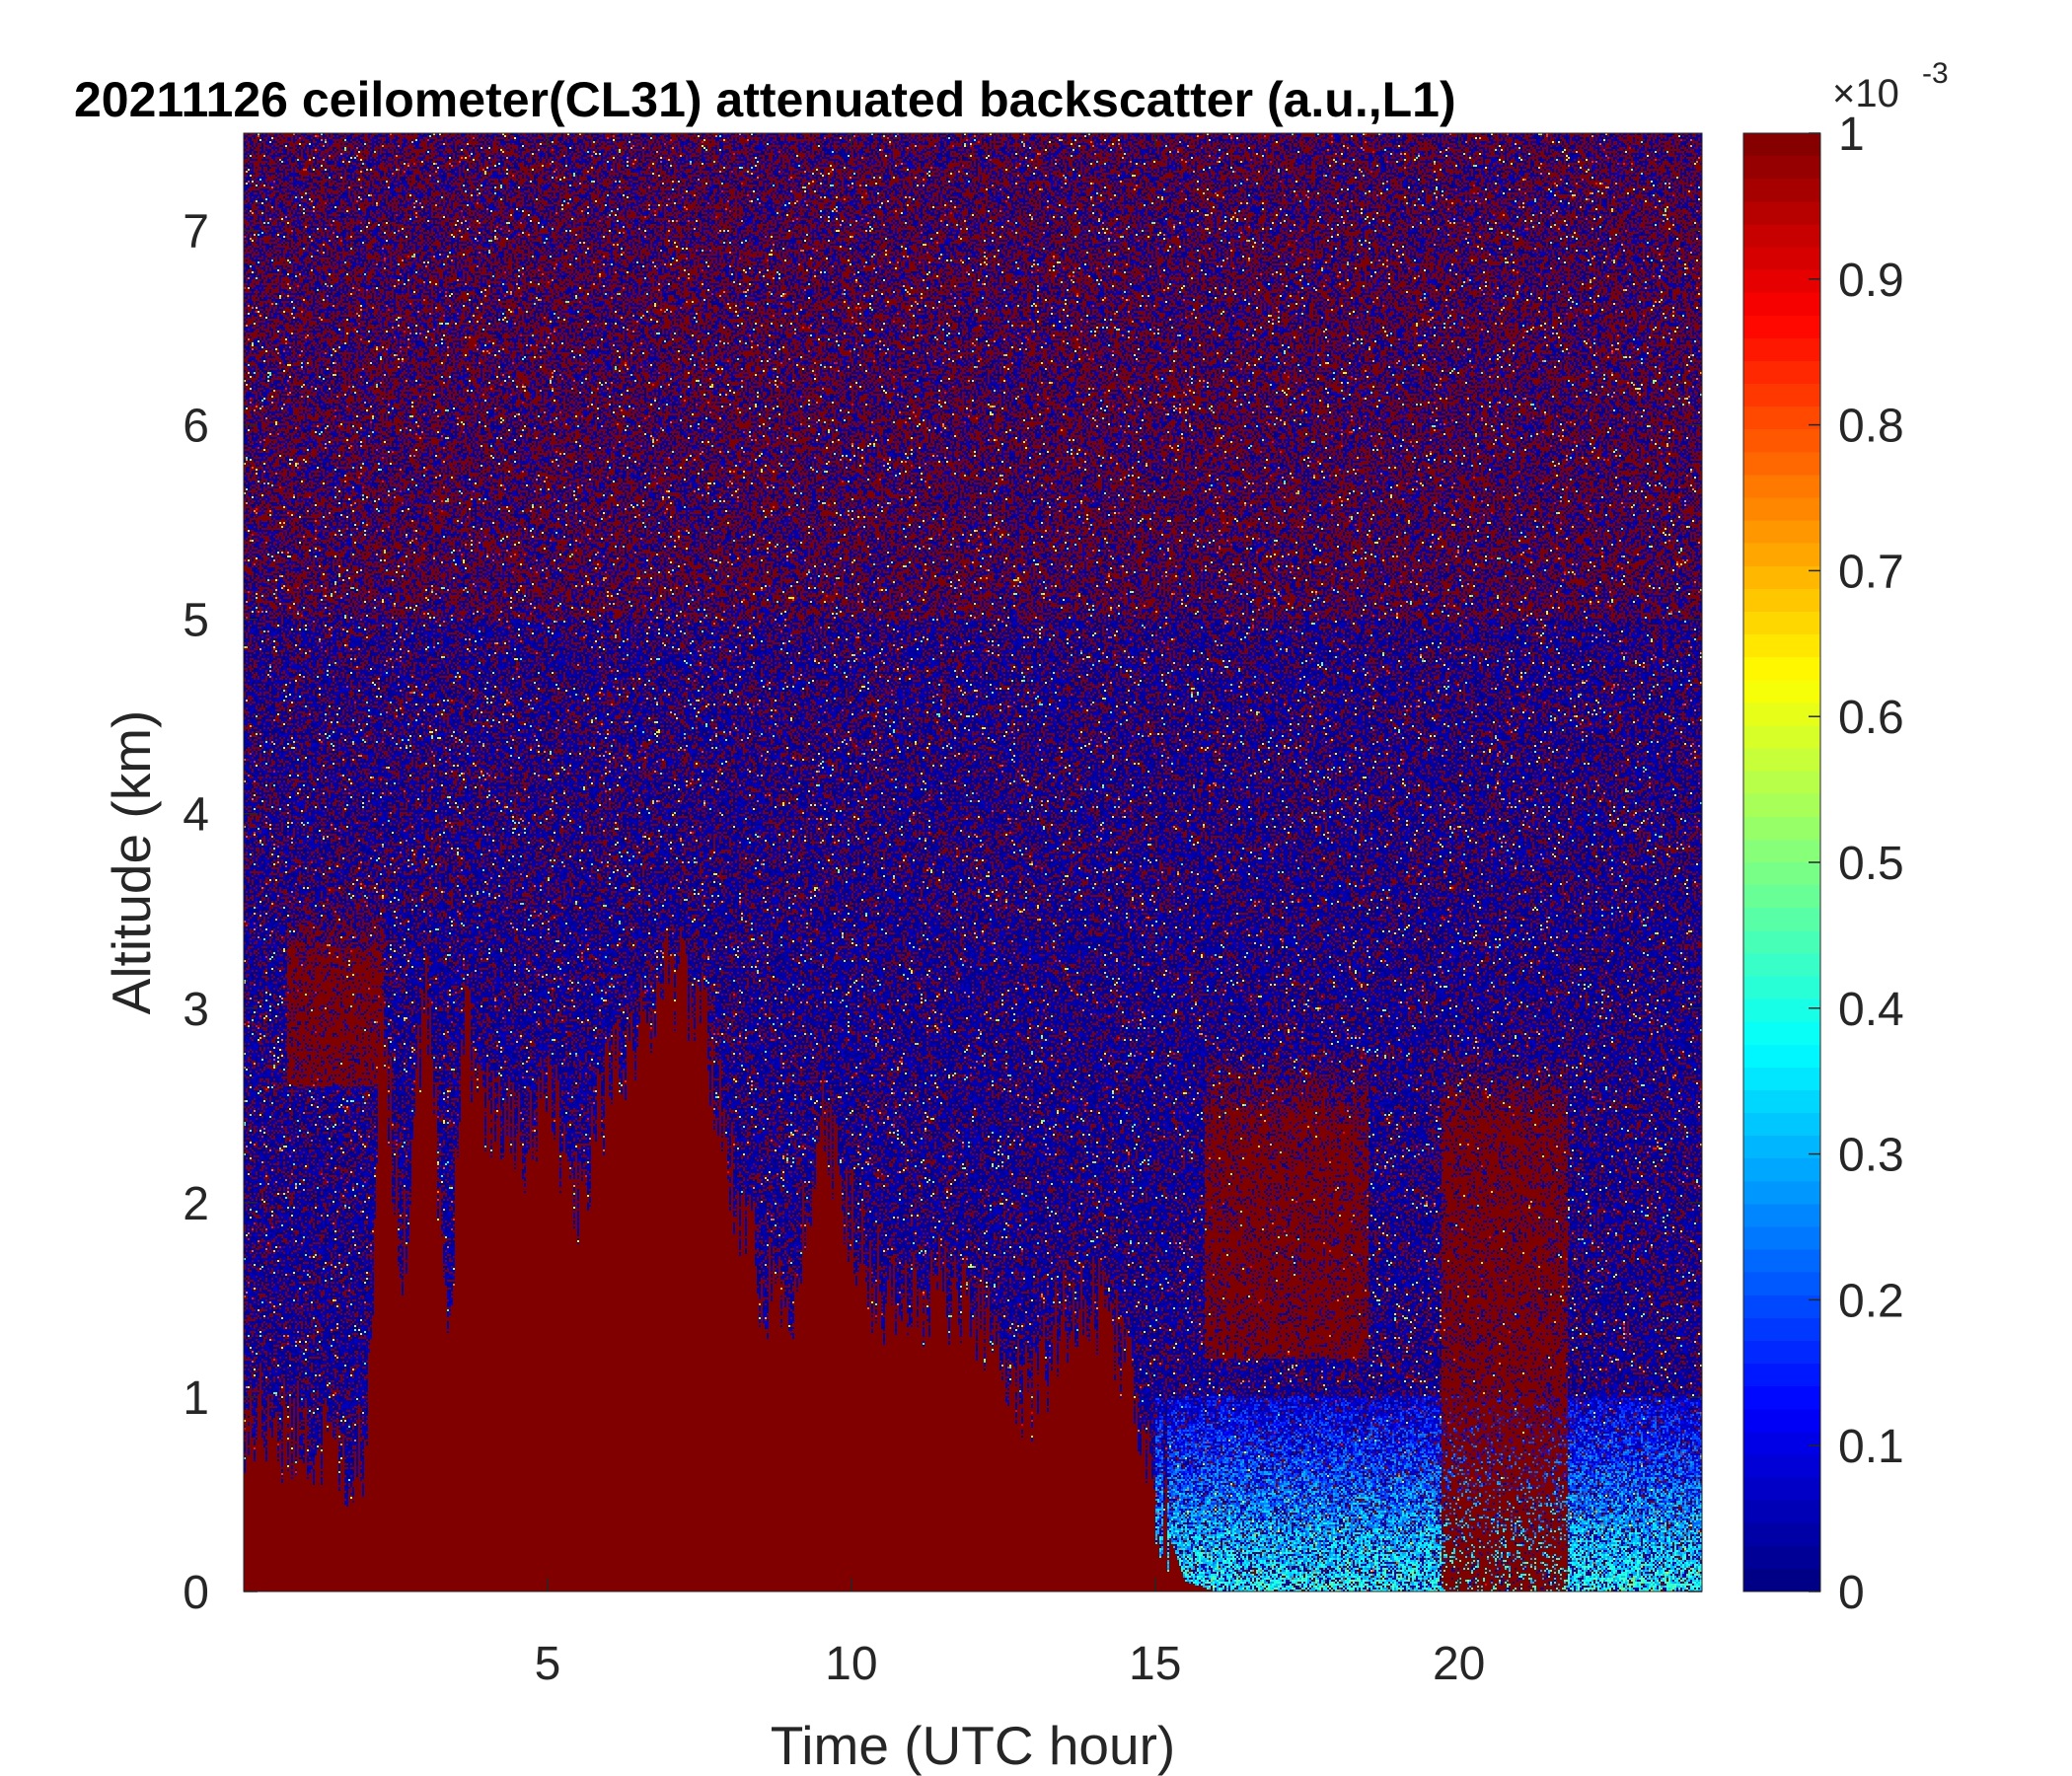 The width and height of the screenshot is (2072, 1776). I want to click on y-tick-label: 0, so click(196, 1593).